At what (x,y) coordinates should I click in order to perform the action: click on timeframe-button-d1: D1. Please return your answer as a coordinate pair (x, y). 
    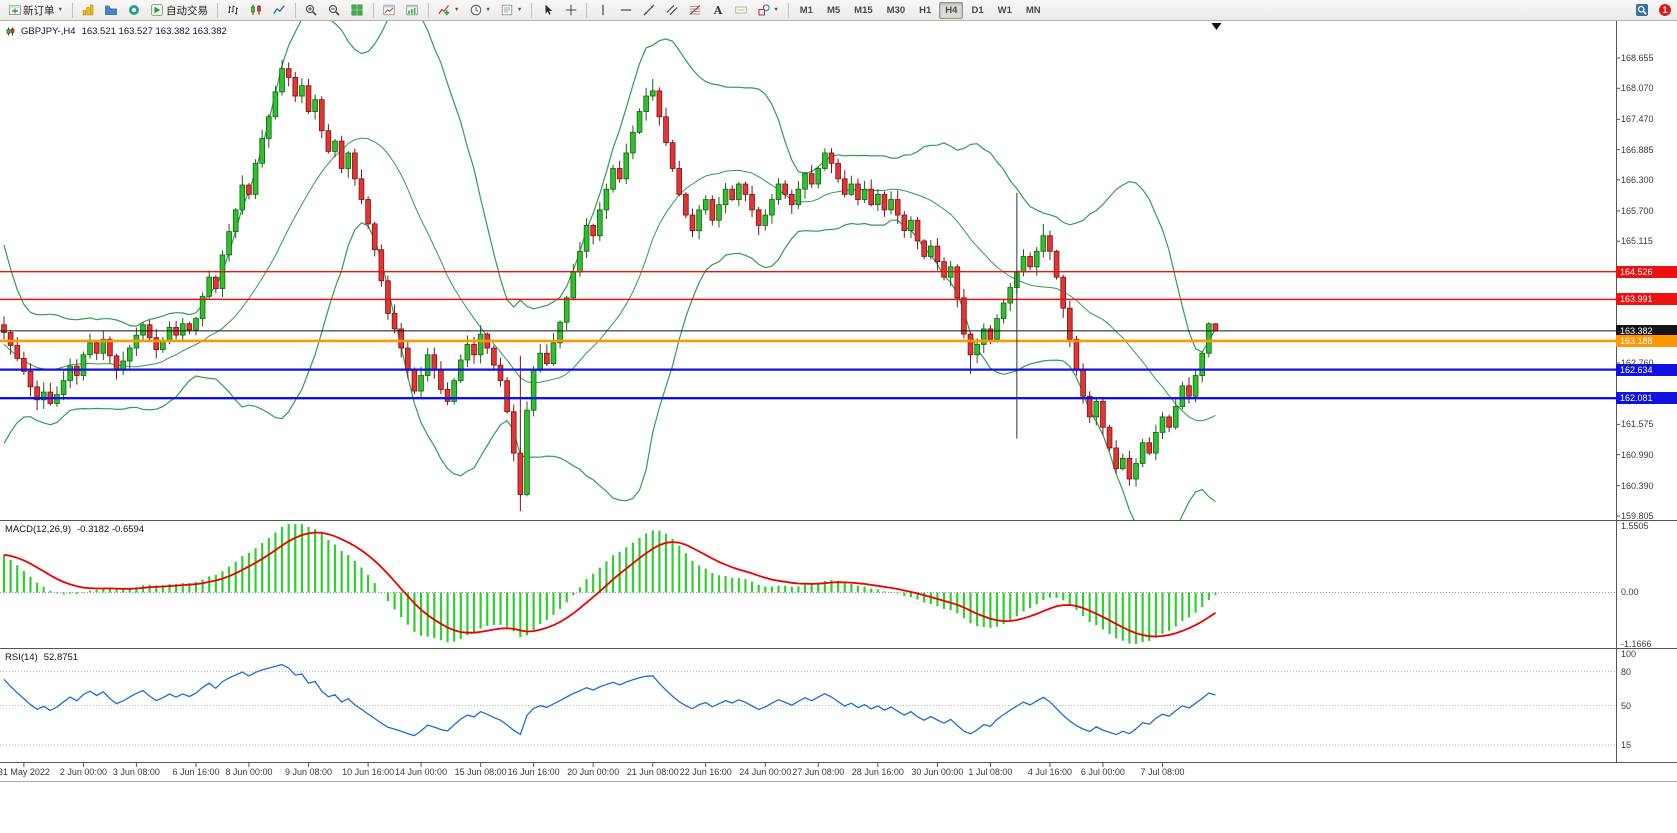
    Looking at the image, I should click on (977, 10).